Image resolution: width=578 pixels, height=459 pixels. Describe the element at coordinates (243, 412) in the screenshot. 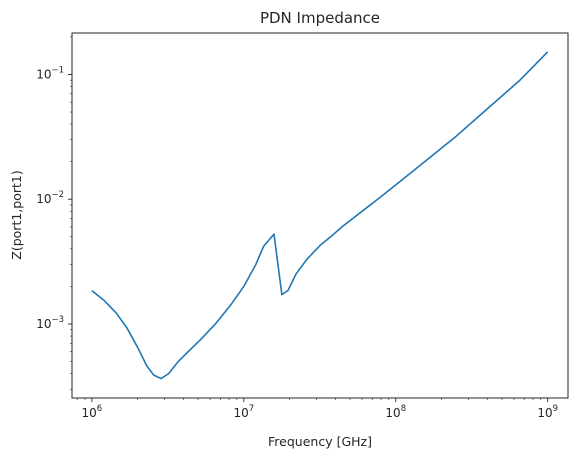

I see `x-tick-label: 10⁷` at that location.